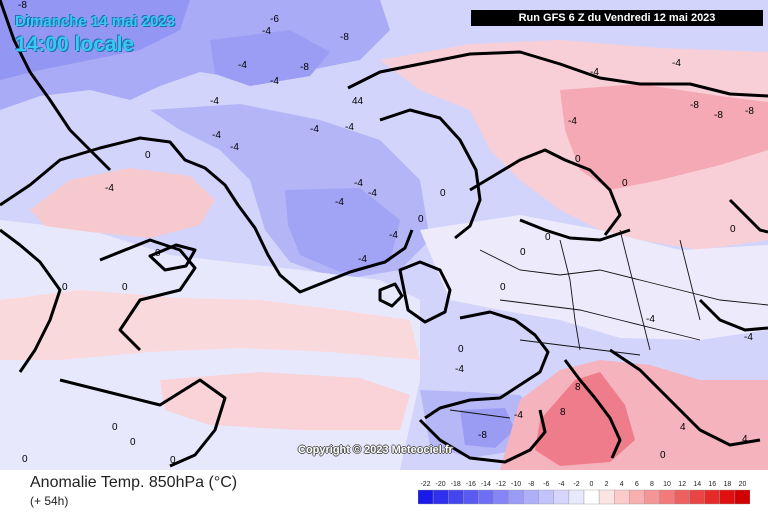 The width and height of the screenshot is (768, 512). Describe the element at coordinates (667, 484) in the screenshot. I see `scale-label: 10` at that location.